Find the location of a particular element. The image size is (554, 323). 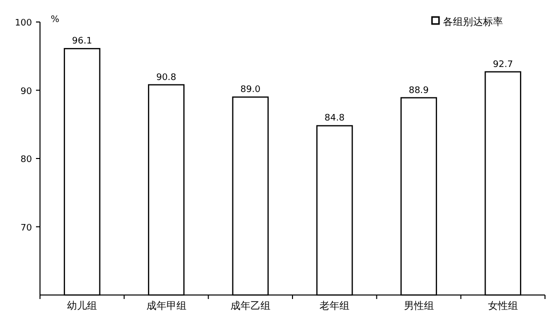

text: 84.8 is located at coordinates (334, 119).